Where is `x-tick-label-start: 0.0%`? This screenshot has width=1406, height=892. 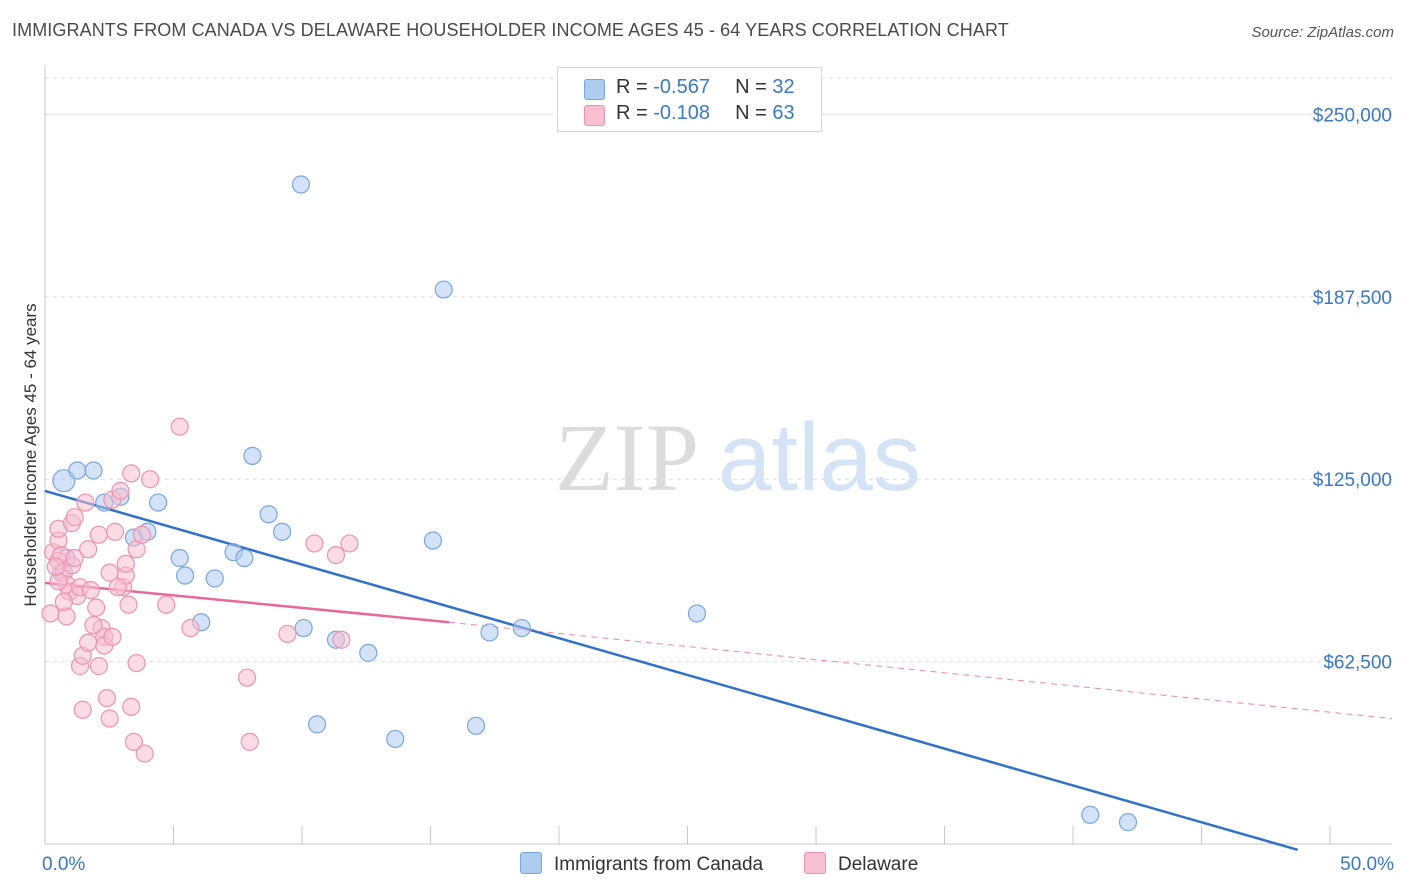 x-tick-label-start: 0.0% is located at coordinates (63, 864).